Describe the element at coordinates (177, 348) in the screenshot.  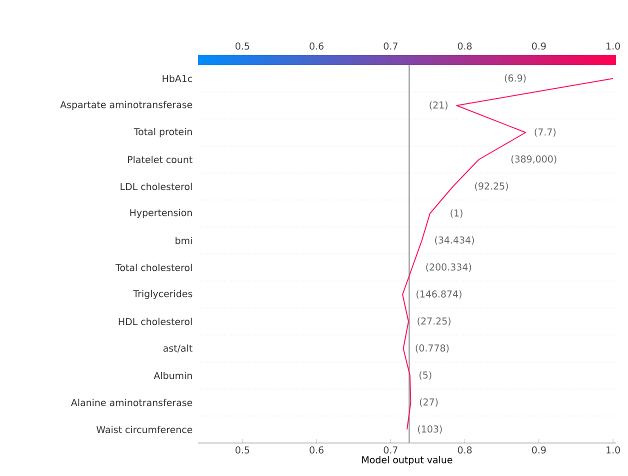
I see `y-tick-label: ast/alt` at that location.